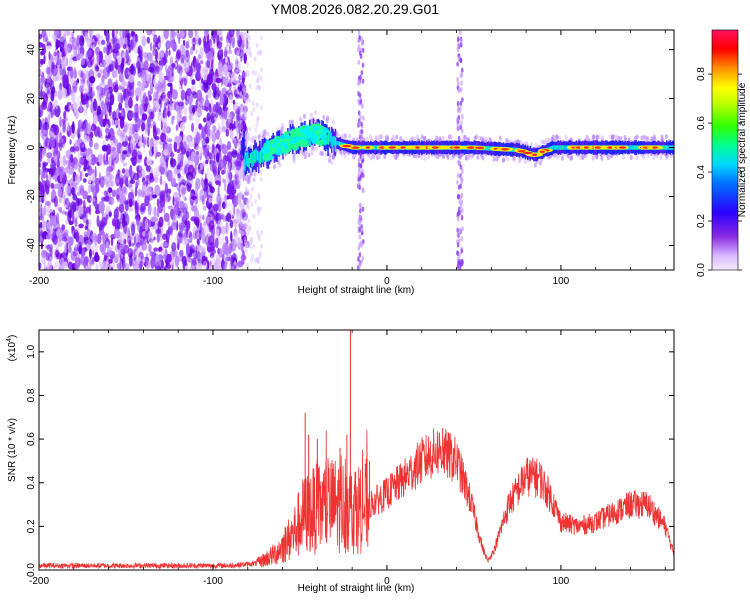 The height and width of the screenshot is (600, 750). I want to click on track-core-blob, so click(279, 149).